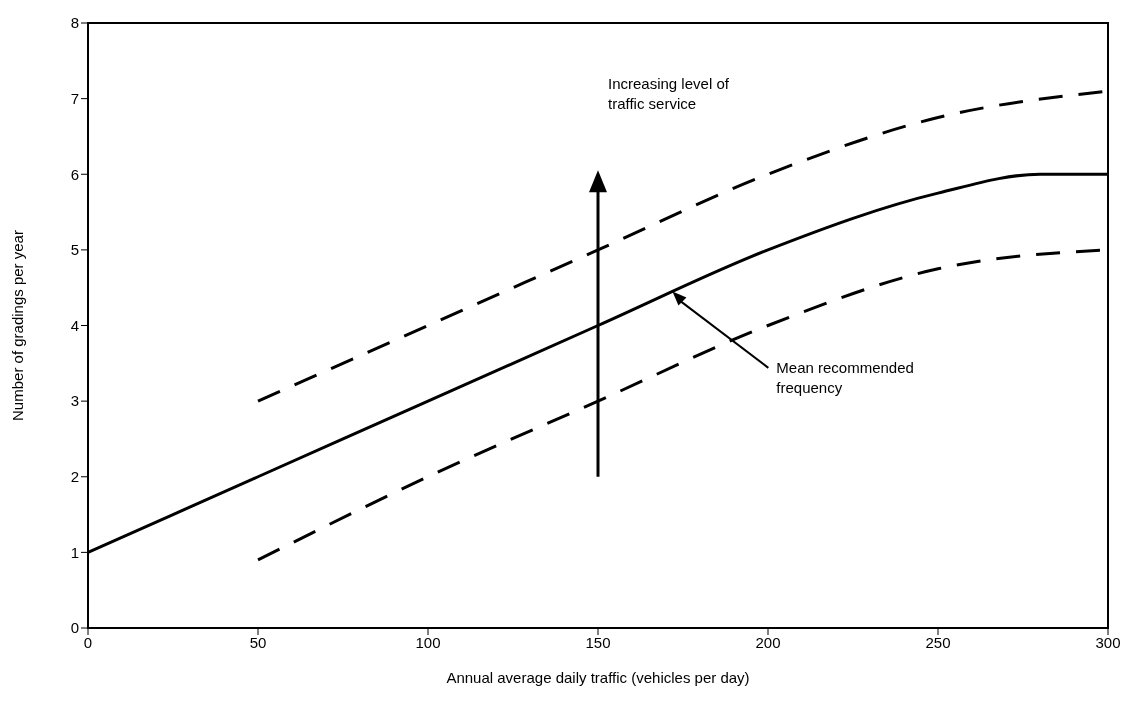 The image size is (1147, 704). Describe the element at coordinates (1108, 642) in the screenshot. I see `x-tick-label: 300` at that location.